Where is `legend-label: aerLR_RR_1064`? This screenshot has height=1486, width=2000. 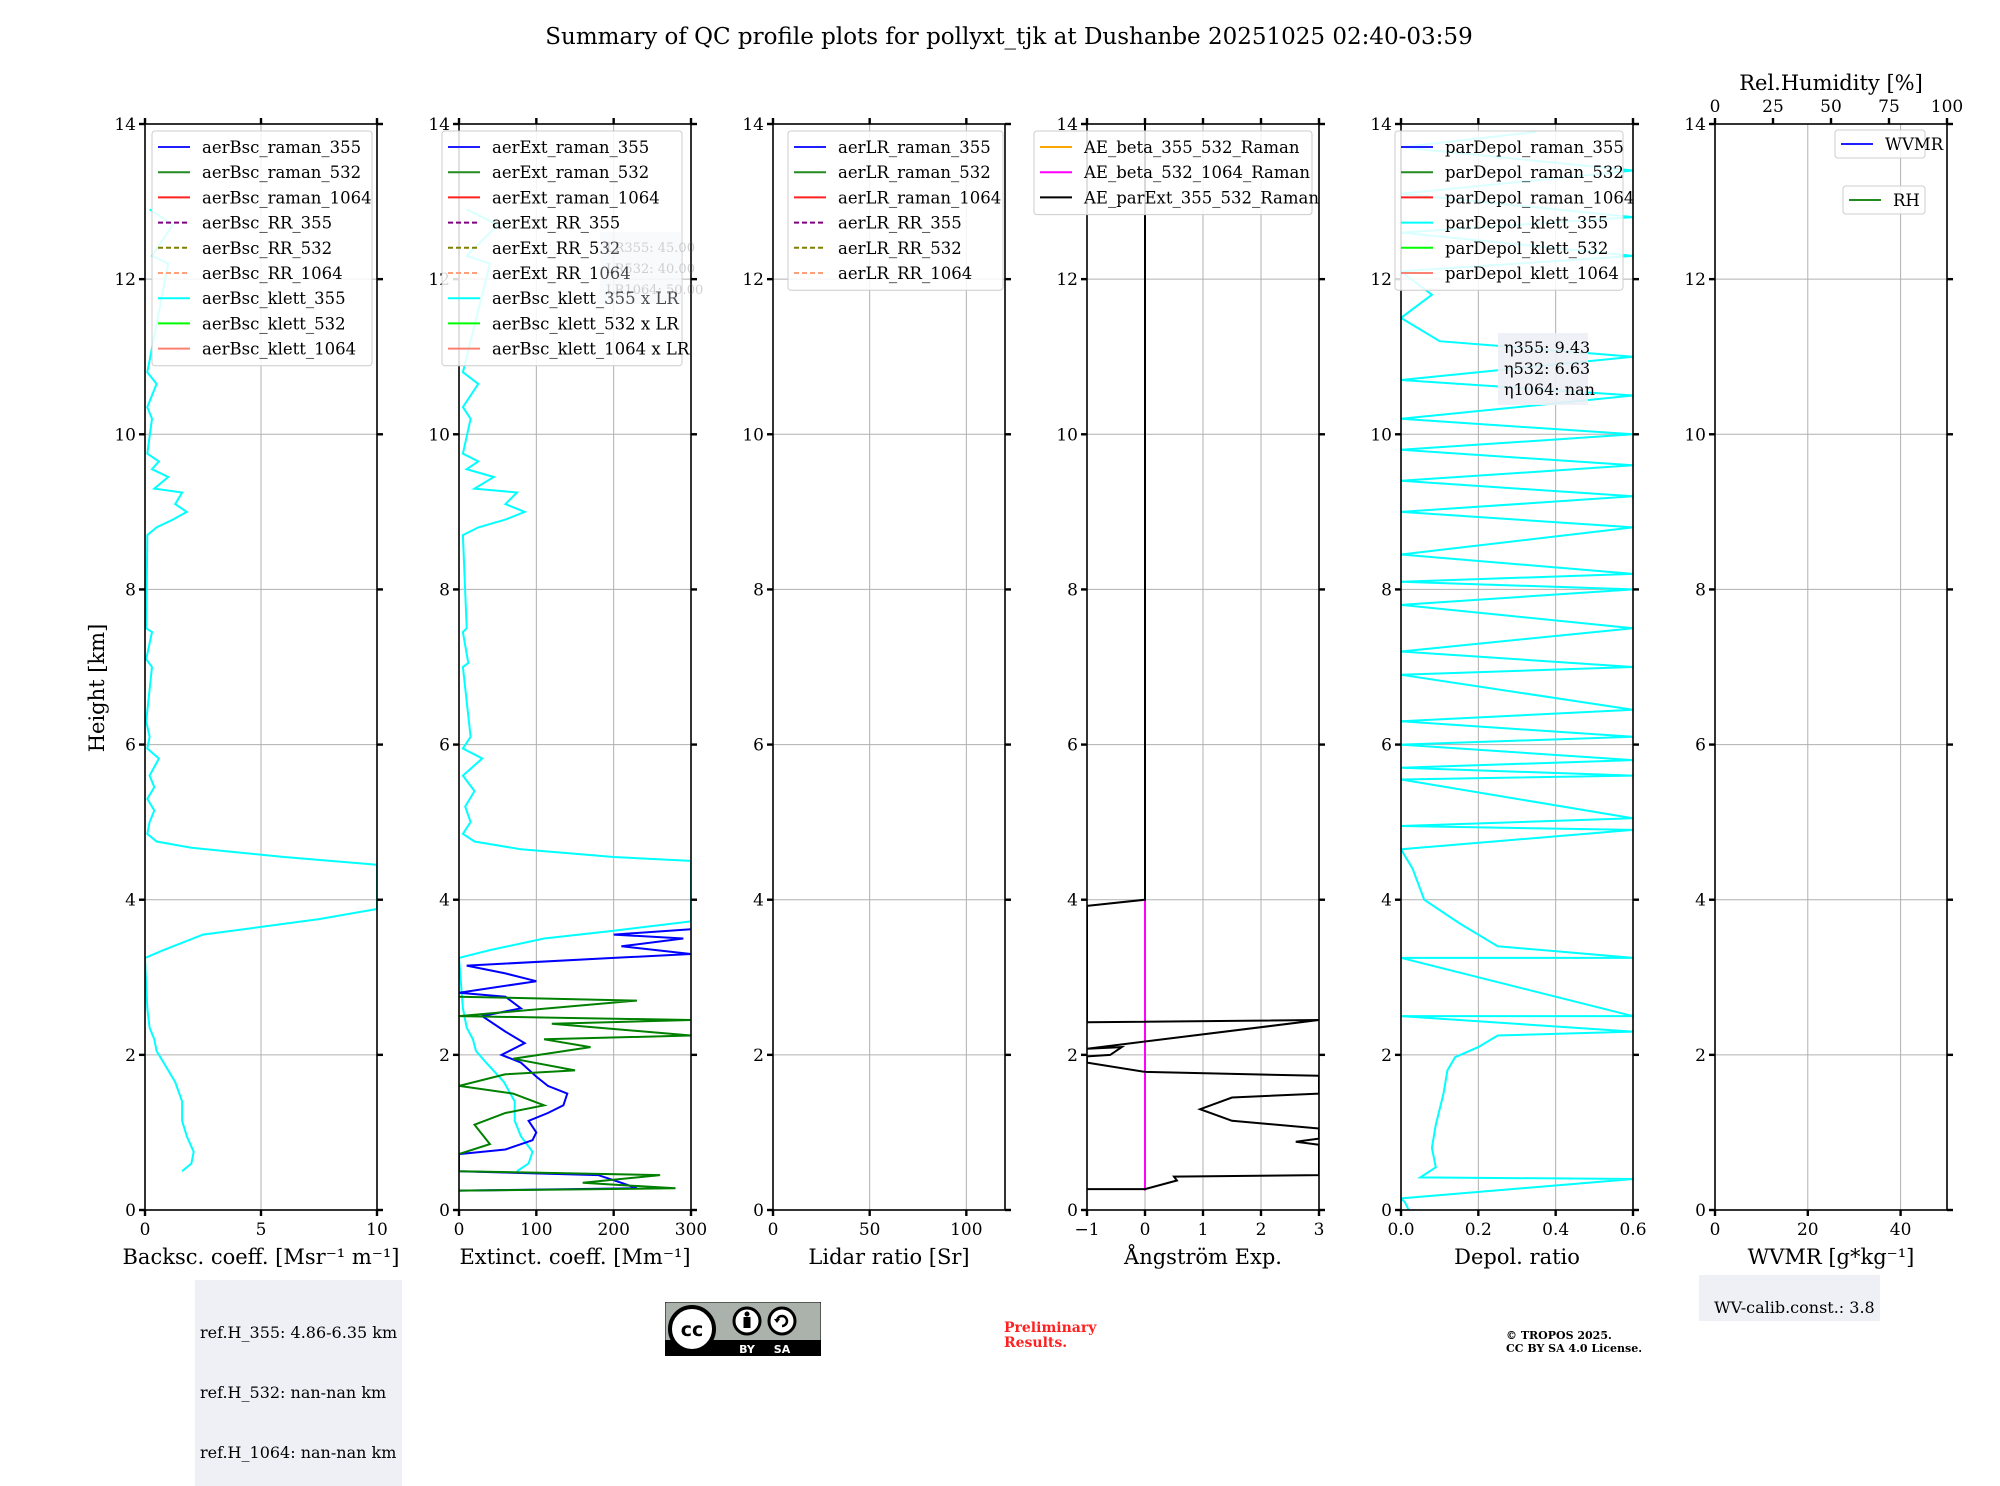 legend-label: aerLR_RR_1064 is located at coordinates (905, 273).